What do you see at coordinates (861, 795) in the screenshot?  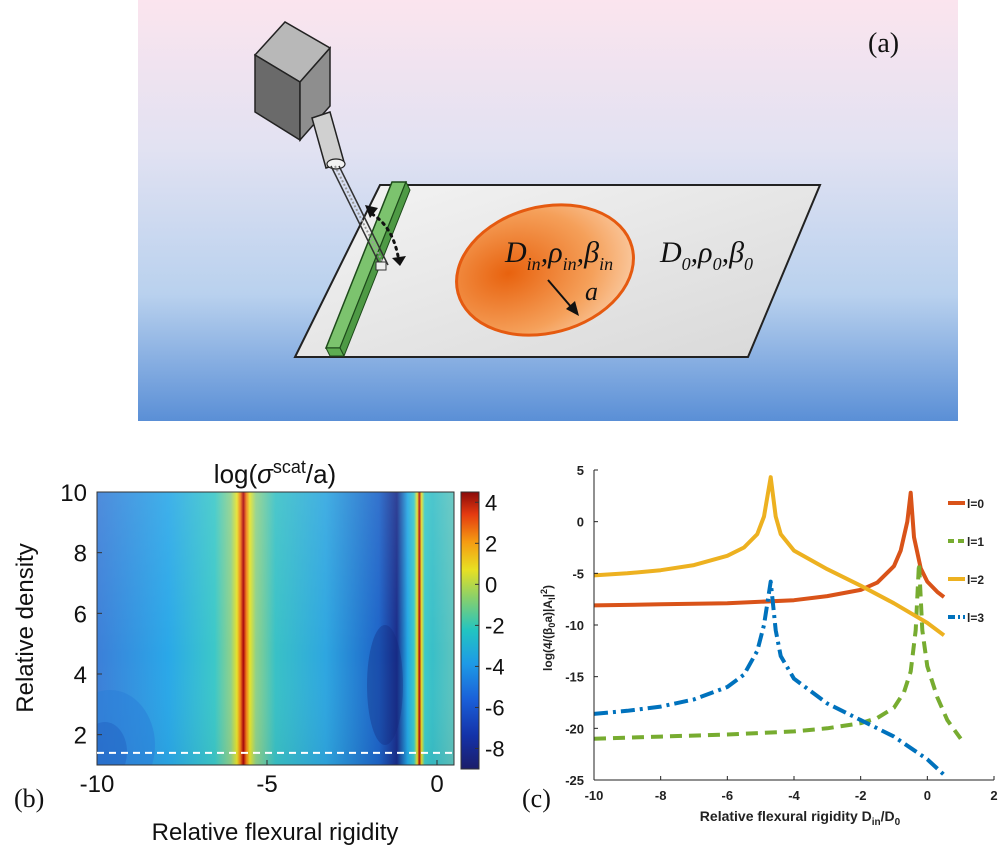 I see `linechart-xtick-label: -2` at bounding box center [861, 795].